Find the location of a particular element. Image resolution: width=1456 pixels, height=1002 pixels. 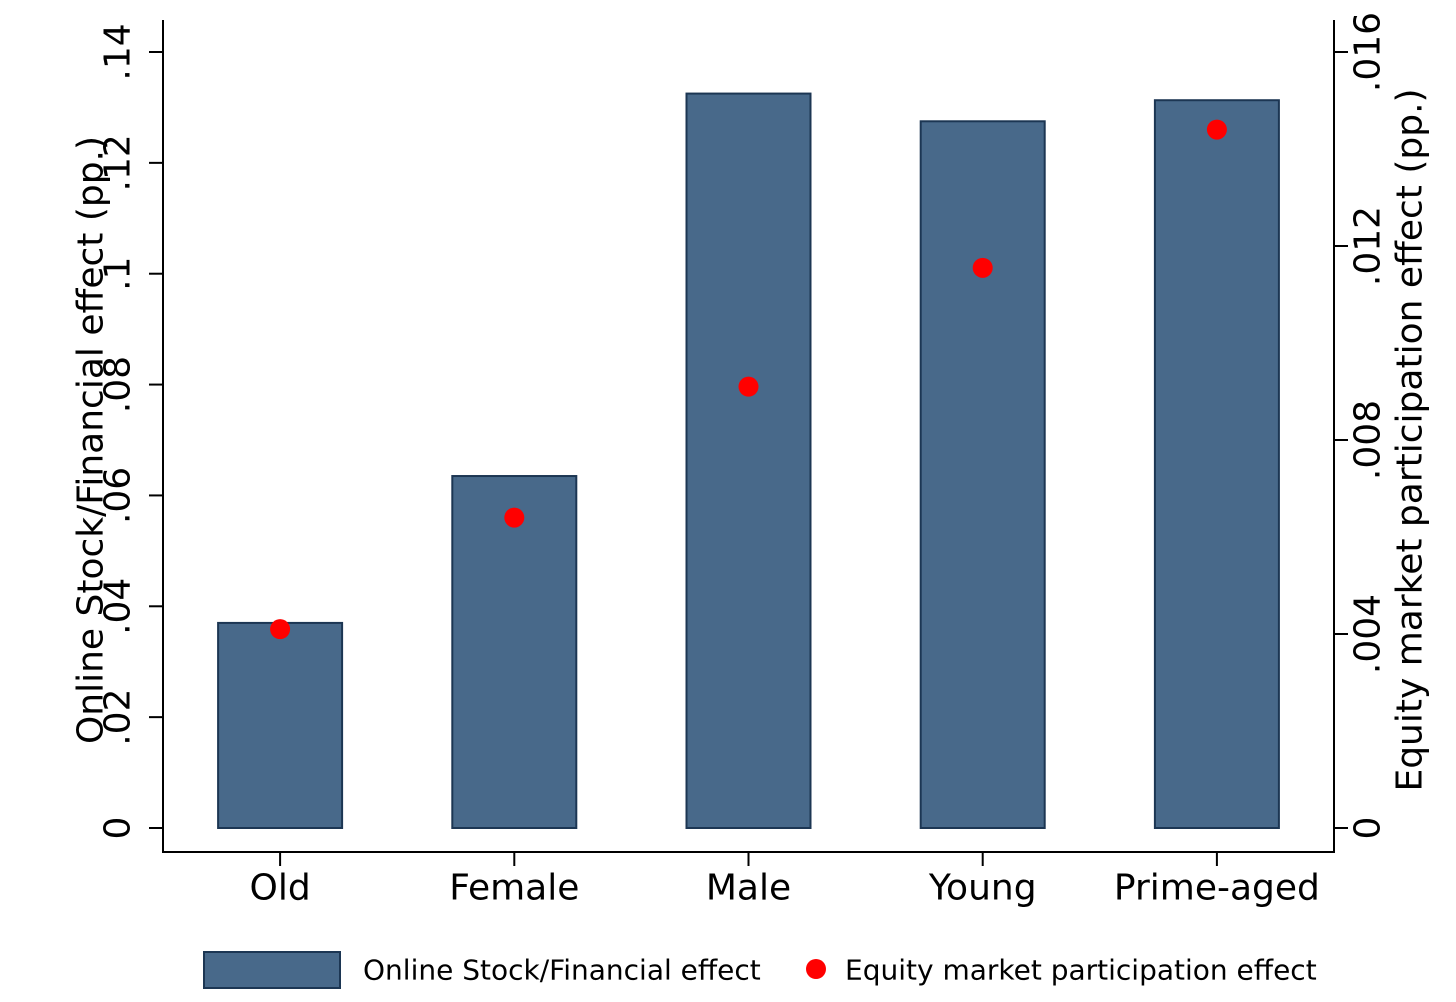

legend-bar-swatch is located at coordinates (272, 970).